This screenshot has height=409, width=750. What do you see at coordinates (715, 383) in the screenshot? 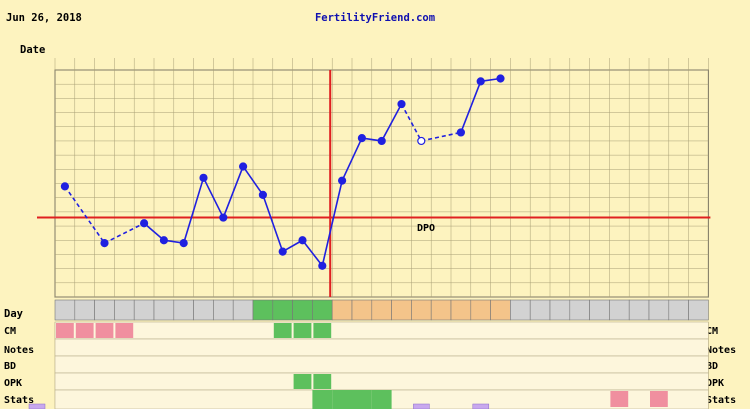
I see `opk-row-label-right: OPK` at bounding box center [715, 383].